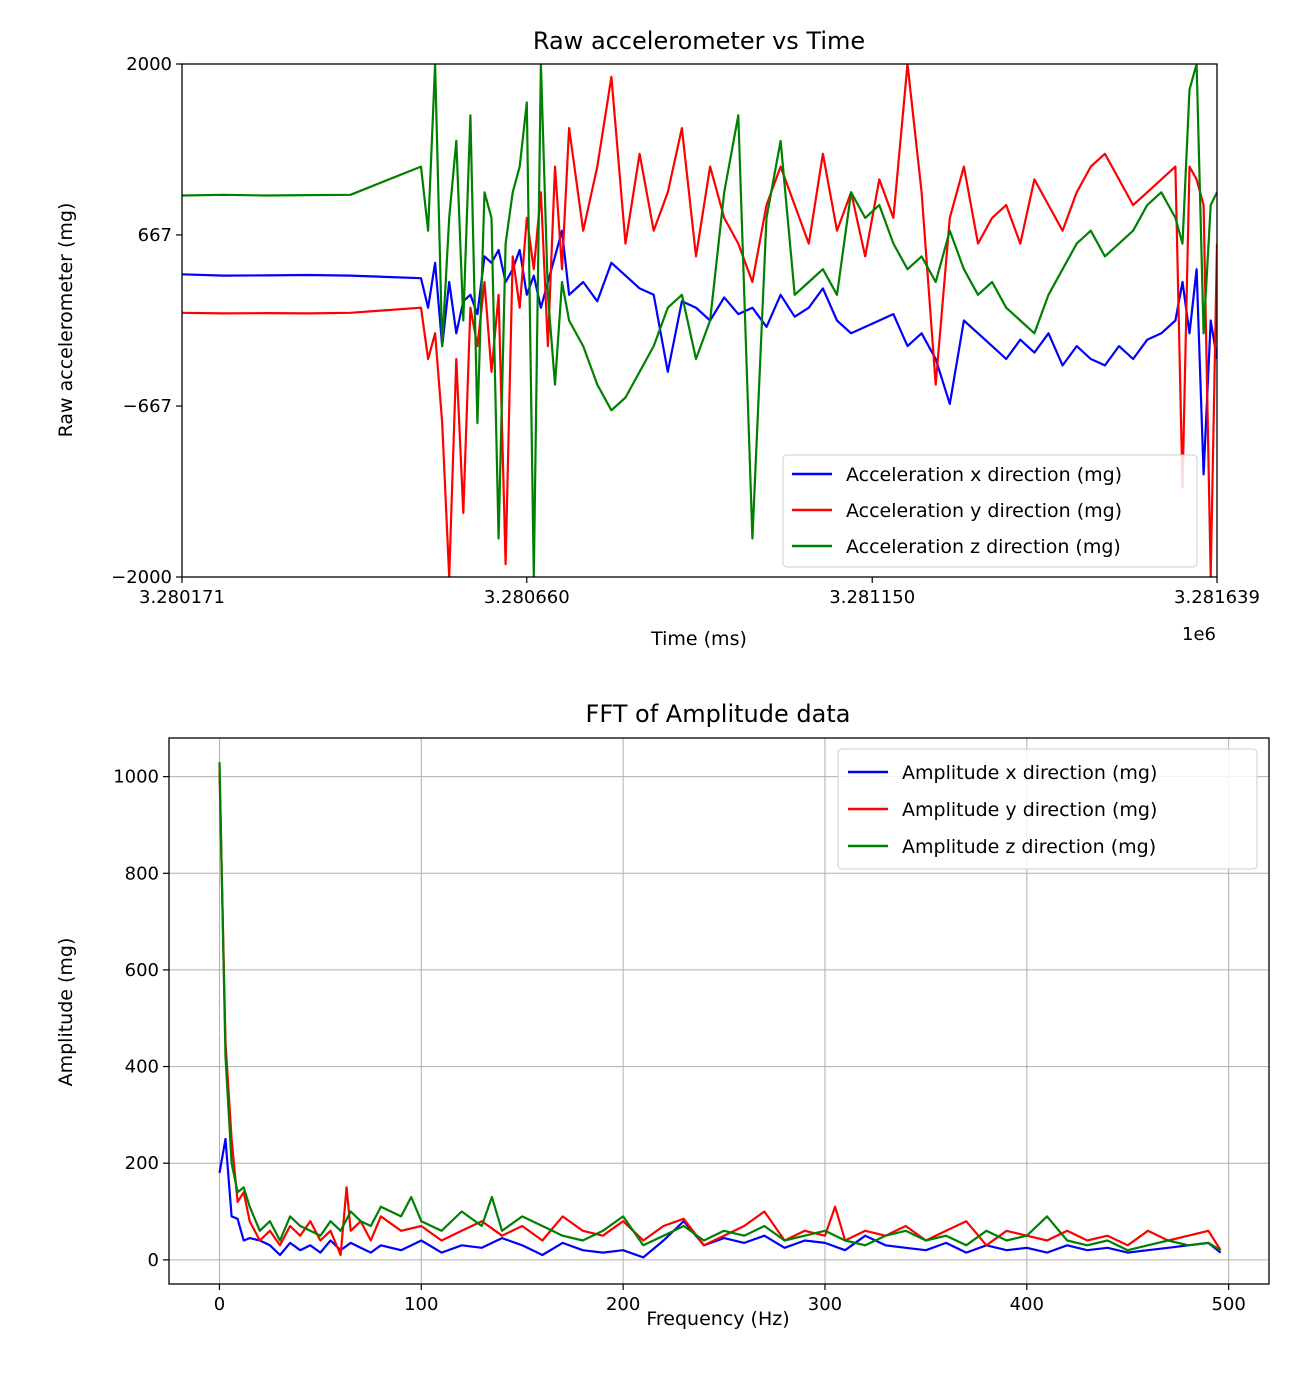  I want to click on legend-label-2: Acceleration y direction (mg), so click(984, 511).